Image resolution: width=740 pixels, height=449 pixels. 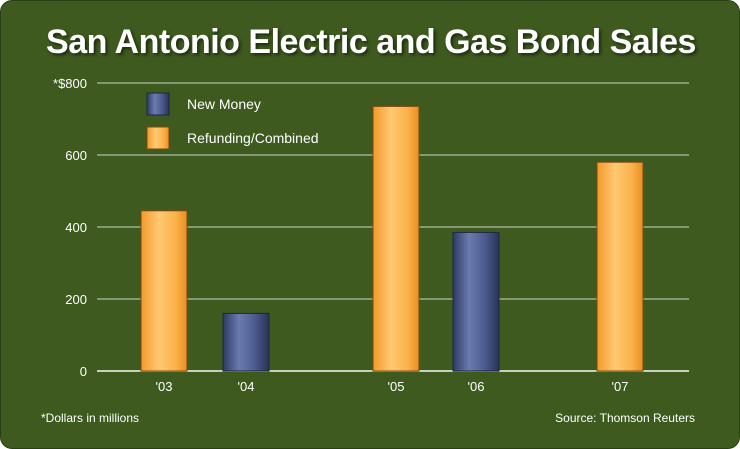 What do you see at coordinates (83, 371) in the screenshot?
I see `y-tick-label: 0` at bounding box center [83, 371].